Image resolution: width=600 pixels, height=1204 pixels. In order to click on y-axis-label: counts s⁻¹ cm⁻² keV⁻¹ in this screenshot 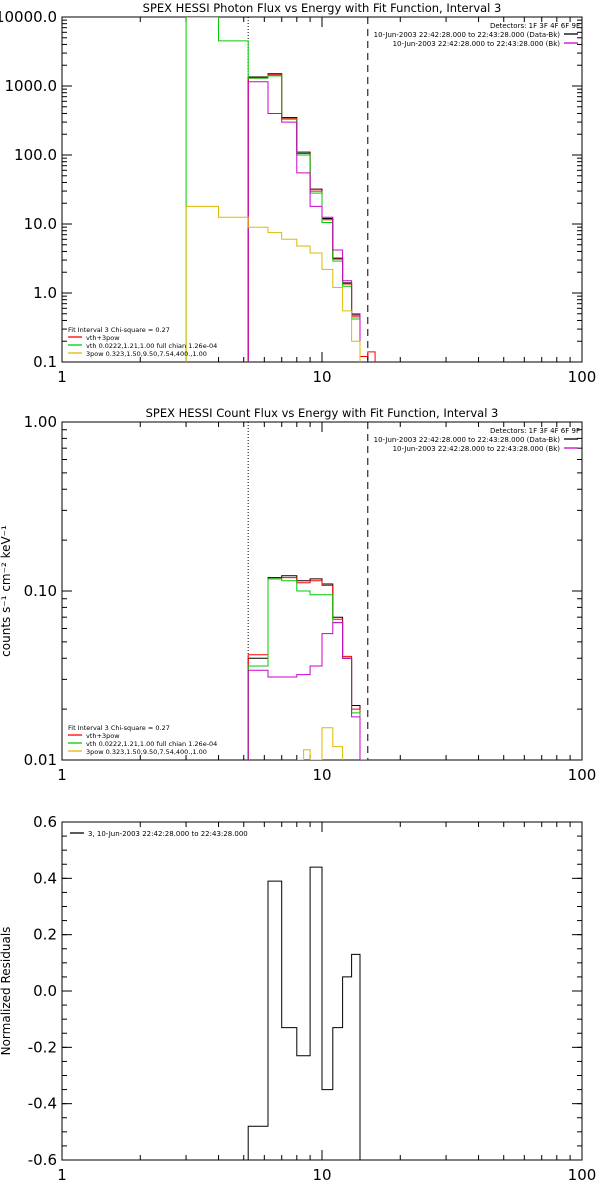, I will do `click(6, 591)`.